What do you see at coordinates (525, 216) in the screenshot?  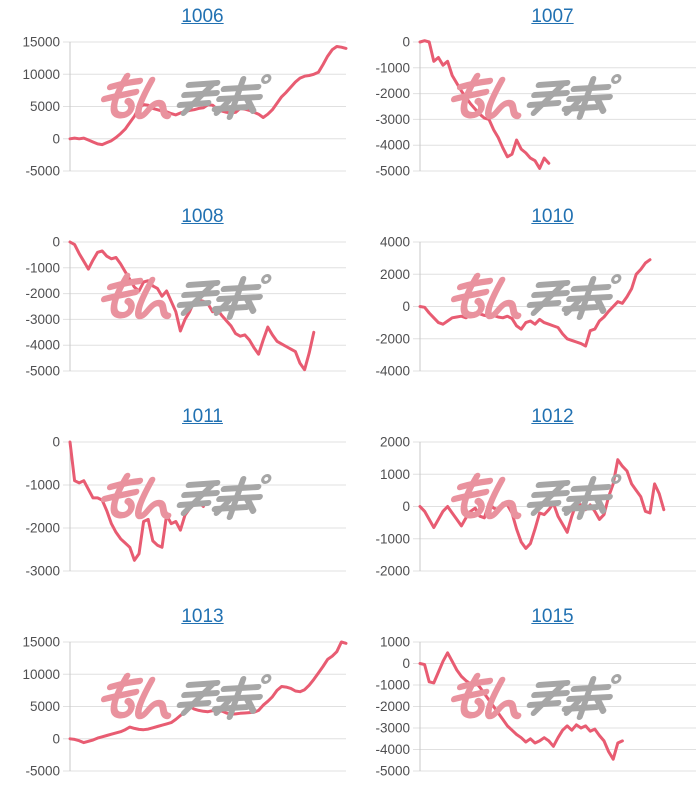 I see `chart-title-row: 1010` at bounding box center [525, 216].